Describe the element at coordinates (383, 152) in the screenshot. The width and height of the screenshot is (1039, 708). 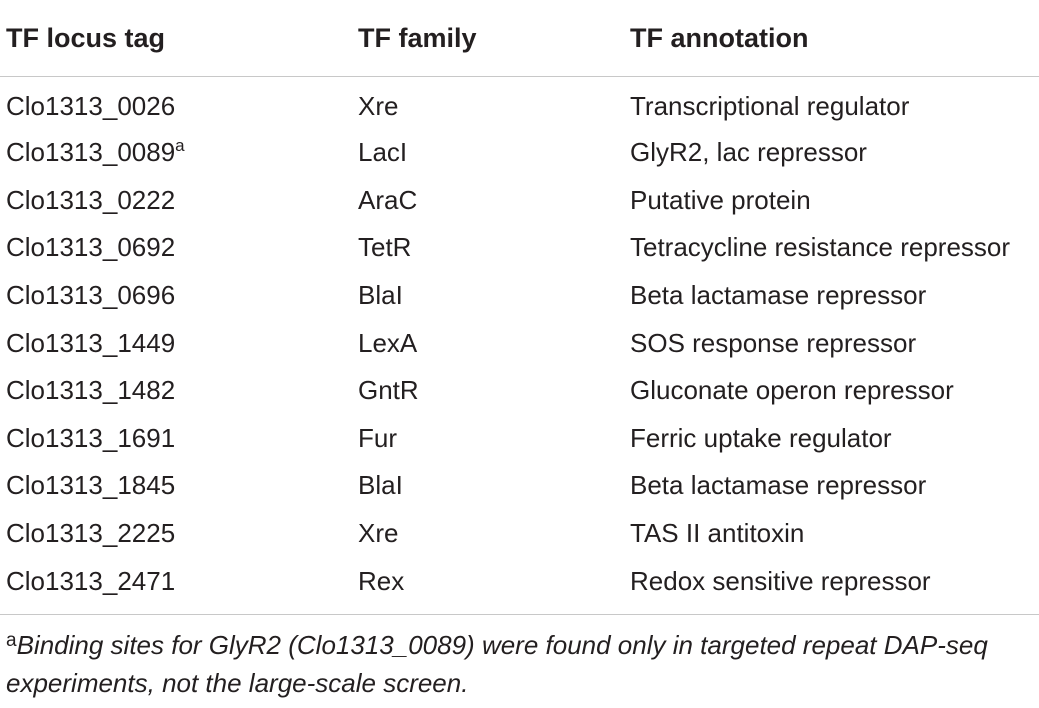
I see `cell-family: LacI` at that location.